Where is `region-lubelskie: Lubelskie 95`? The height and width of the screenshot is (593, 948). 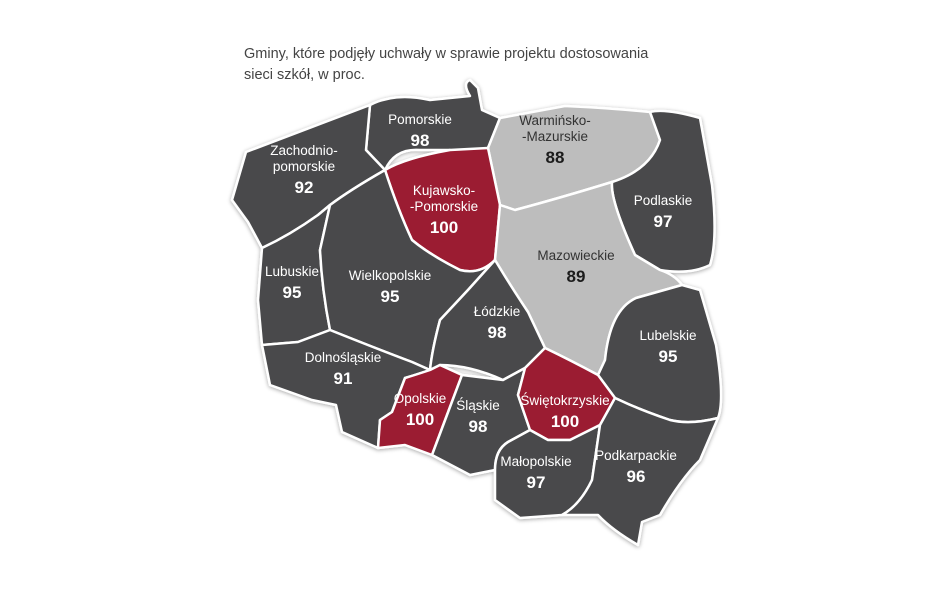
region-lubelskie: Lubelskie 95 is located at coordinates (659, 353).